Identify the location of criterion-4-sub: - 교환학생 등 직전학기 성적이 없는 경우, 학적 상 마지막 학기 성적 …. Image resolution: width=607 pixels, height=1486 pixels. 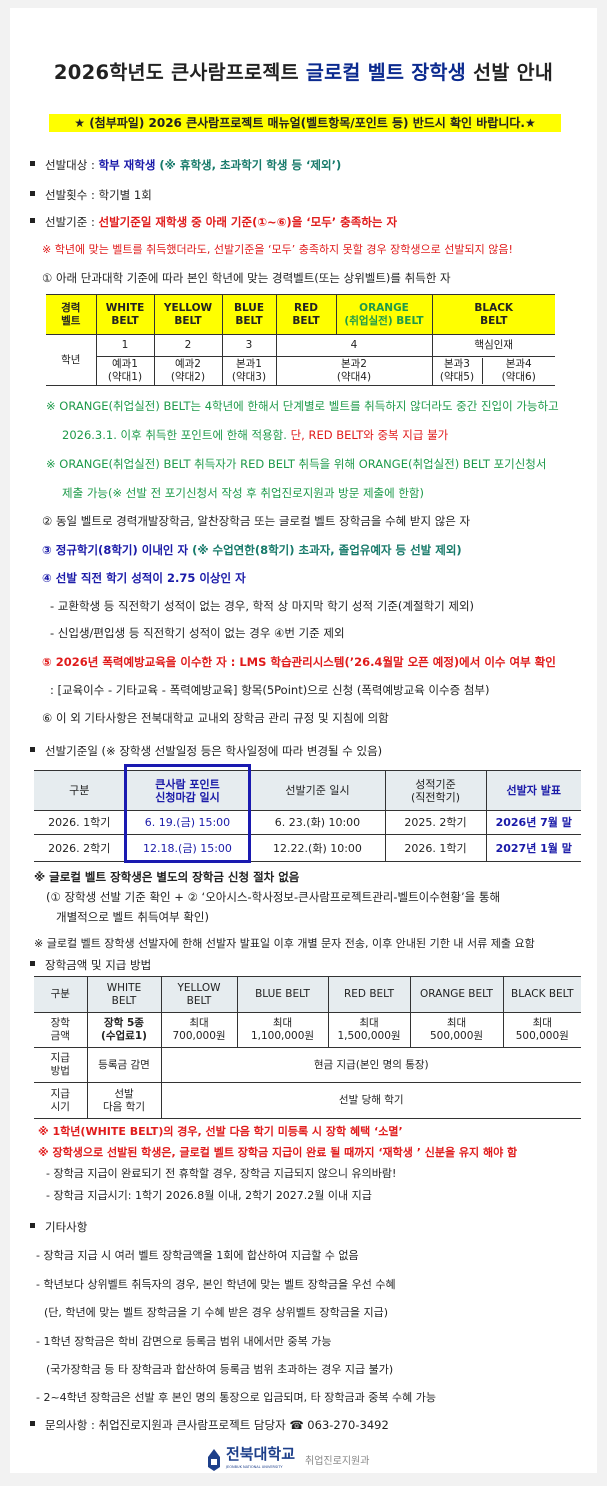
(262, 606).